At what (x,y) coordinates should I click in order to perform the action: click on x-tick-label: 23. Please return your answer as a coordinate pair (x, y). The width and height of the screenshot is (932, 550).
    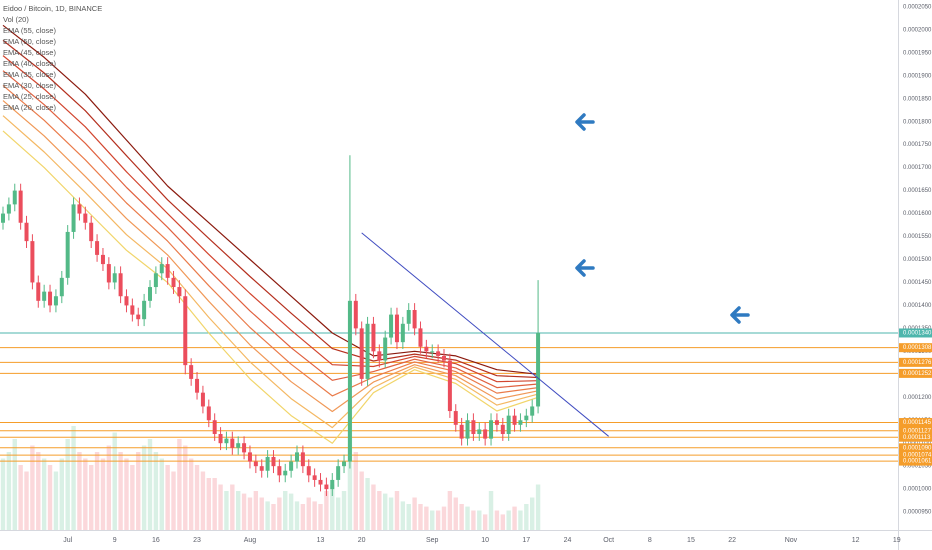
    Looking at the image, I should click on (197, 540).